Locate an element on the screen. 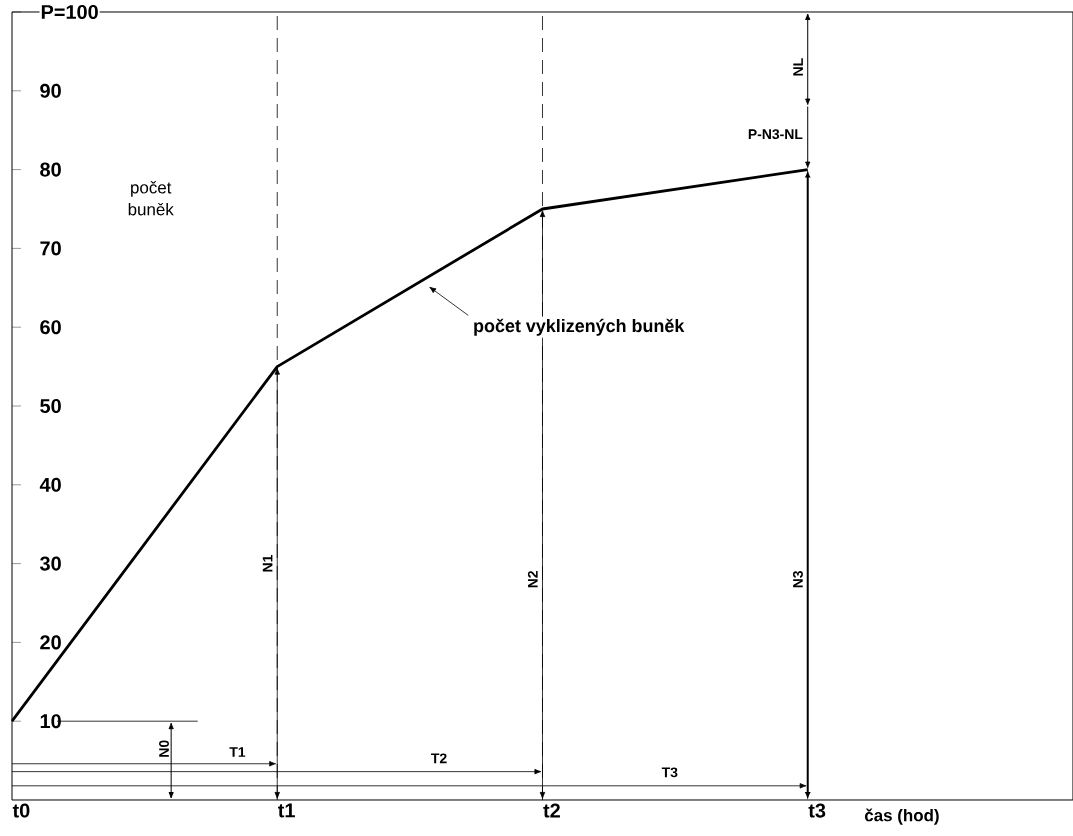  y-tick-label: 10 is located at coordinates (50, 721).